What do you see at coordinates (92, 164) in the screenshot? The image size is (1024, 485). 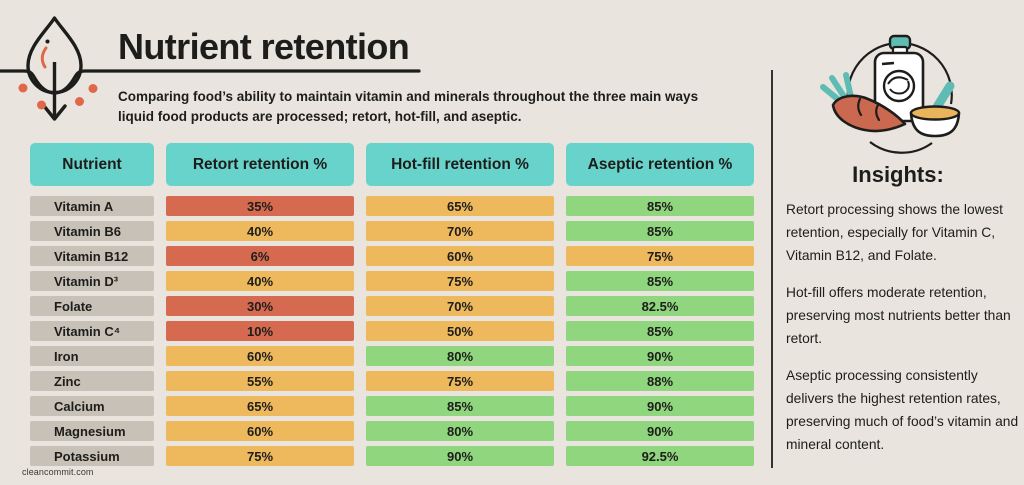 I see `column-header-0: Nutrient` at bounding box center [92, 164].